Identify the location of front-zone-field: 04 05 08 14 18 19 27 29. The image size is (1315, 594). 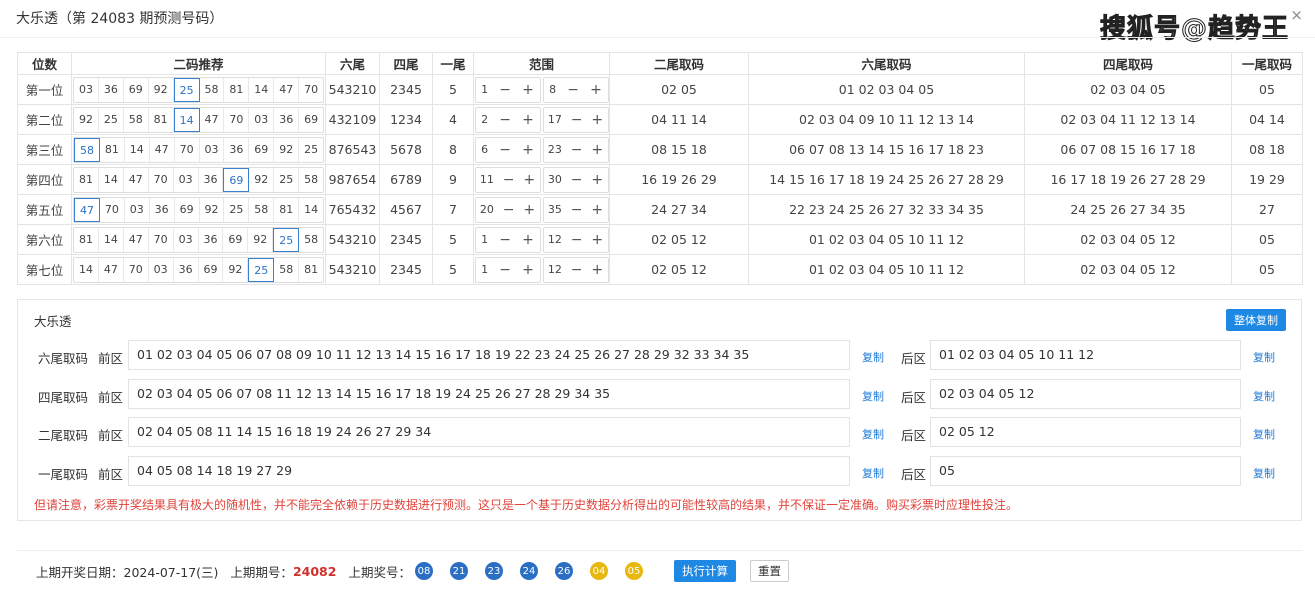
(489, 470).